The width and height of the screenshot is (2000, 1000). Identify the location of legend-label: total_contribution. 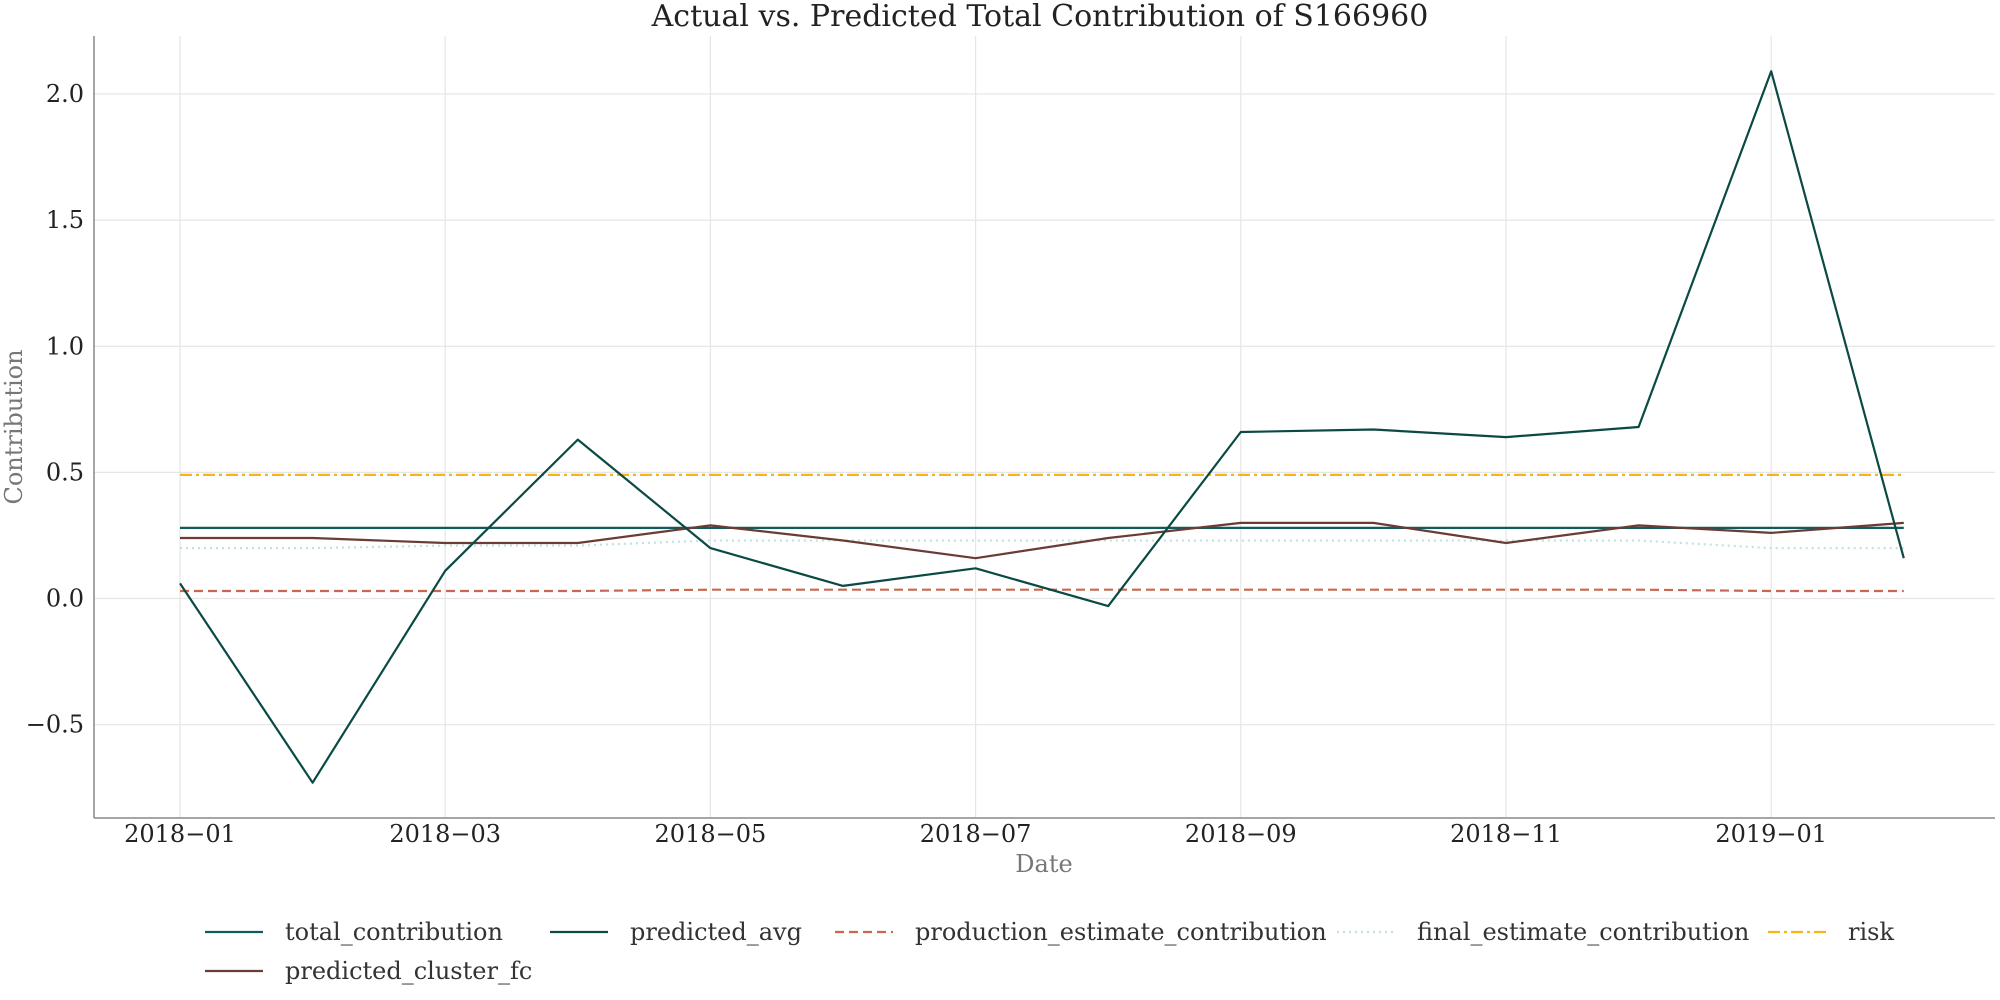
(394, 932).